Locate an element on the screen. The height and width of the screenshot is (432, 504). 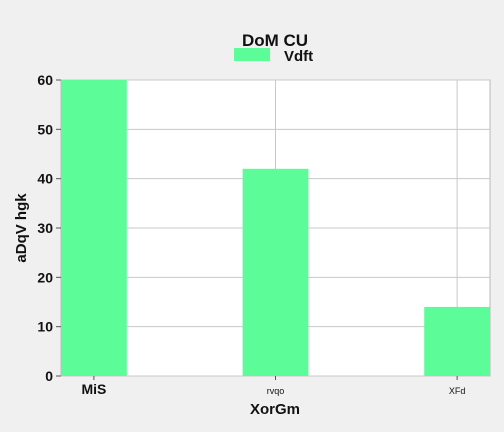
x-tick-label: XFd is located at coordinates (457, 391).